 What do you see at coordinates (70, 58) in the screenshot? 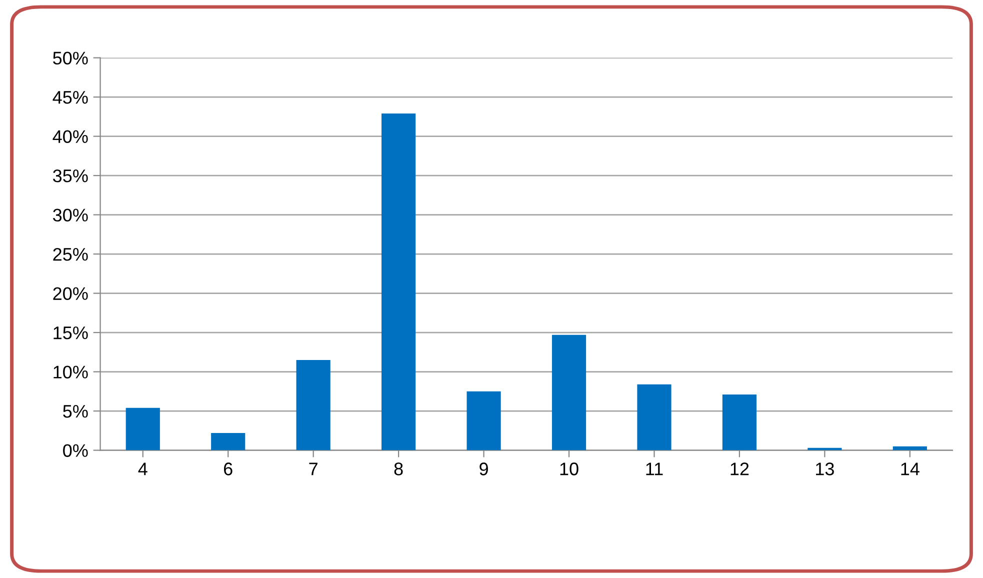
I see `y-tick-label: 50%` at bounding box center [70, 58].